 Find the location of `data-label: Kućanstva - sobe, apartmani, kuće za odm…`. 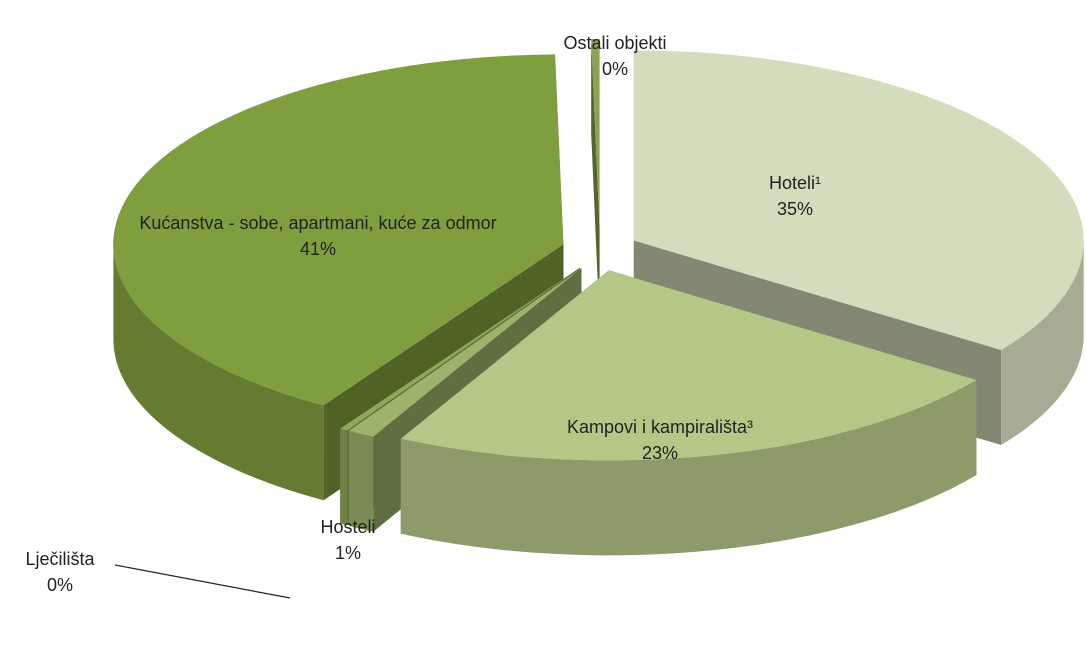

data-label: Kućanstva - sobe, apartmani, kuće za odm… is located at coordinates (318, 236).